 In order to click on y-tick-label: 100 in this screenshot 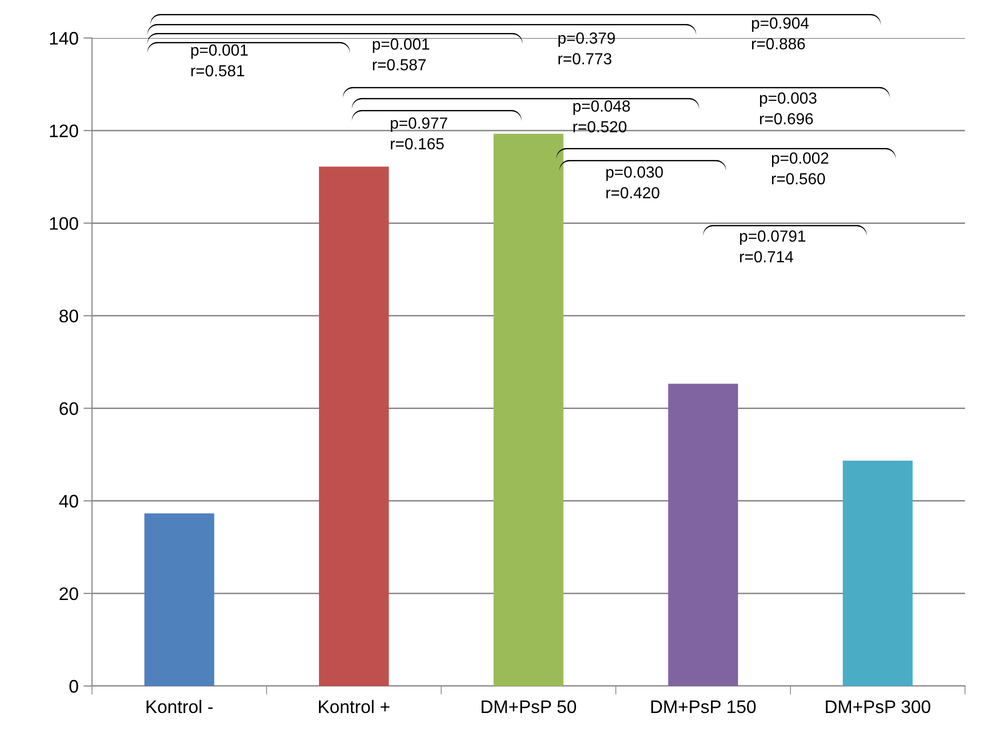, I will do `click(64, 223)`.